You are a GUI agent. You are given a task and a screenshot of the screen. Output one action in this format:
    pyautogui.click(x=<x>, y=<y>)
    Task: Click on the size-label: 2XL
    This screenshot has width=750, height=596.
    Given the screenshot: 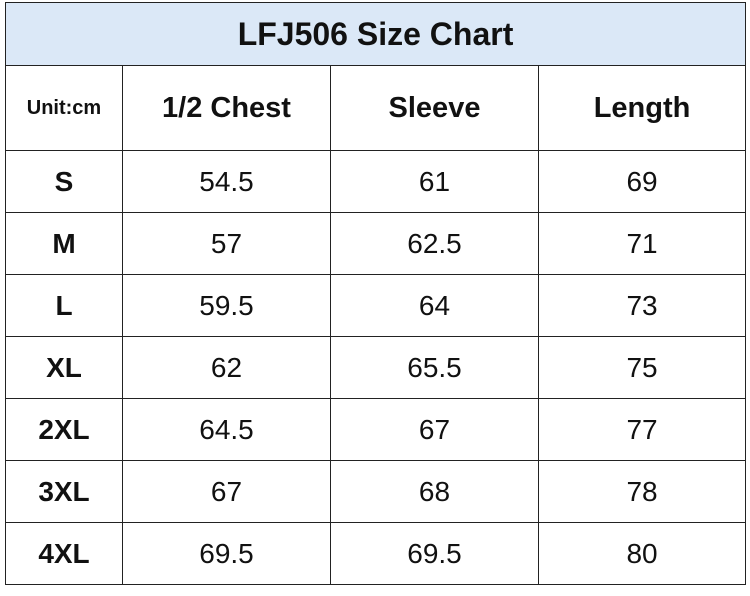 What is the action you would take?
    pyautogui.click(x=64, y=429)
    